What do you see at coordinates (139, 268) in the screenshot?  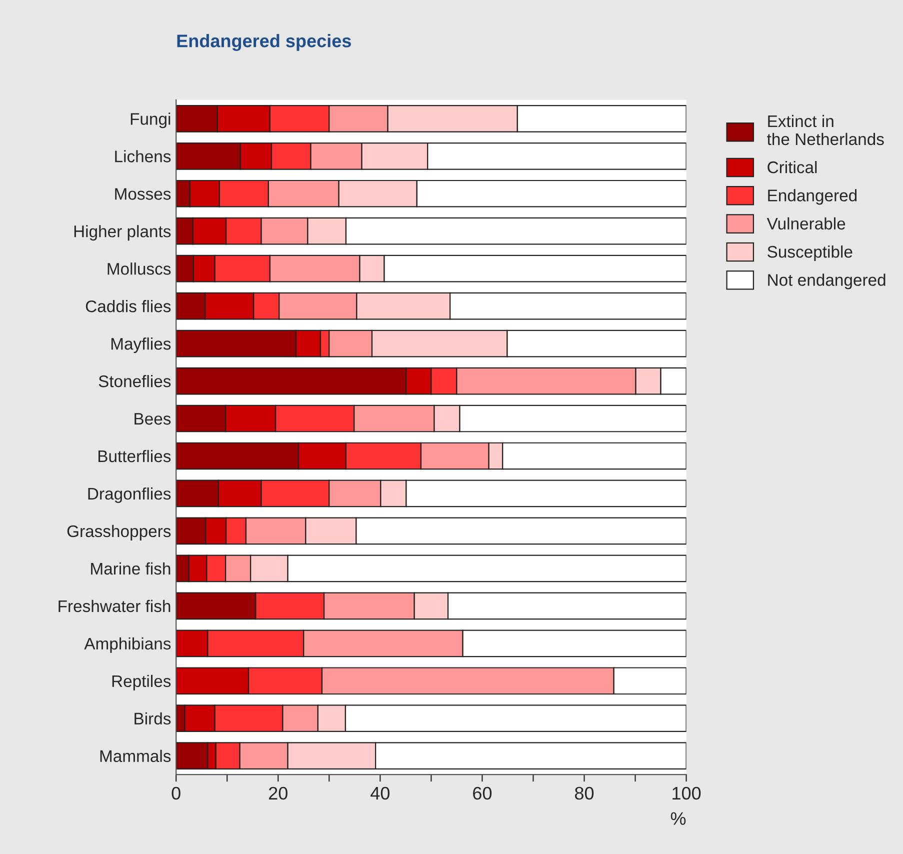 I see `y-tick-label: Molluscs` at bounding box center [139, 268].